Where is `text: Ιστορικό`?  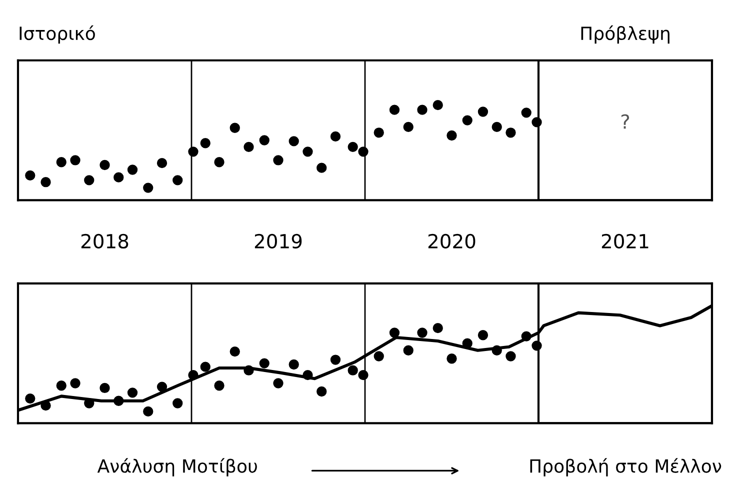
text: Ιστορικό is located at coordinates (57, 34).